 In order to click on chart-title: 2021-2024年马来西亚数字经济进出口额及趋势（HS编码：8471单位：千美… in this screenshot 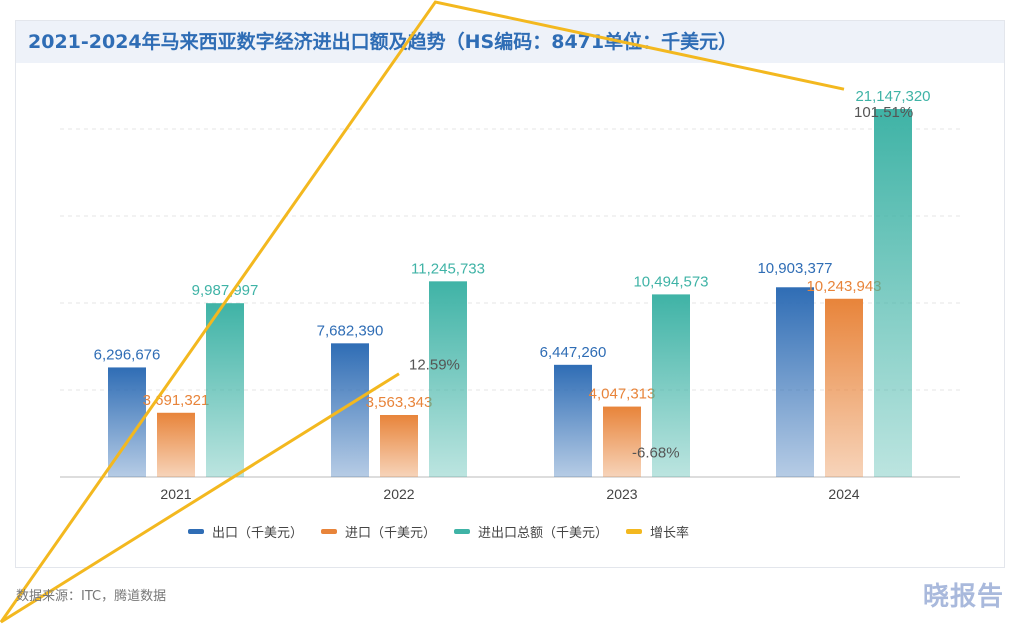, I will do `click(510, 42)`.